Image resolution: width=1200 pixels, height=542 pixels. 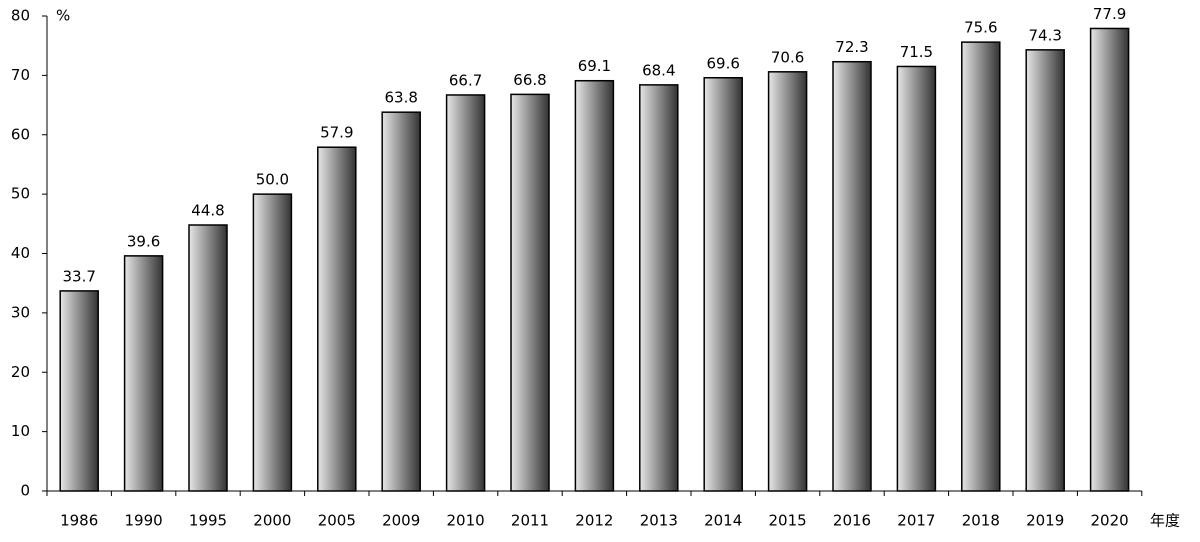 I want to click on value-label: 66.8, so click(x=529, y=80).